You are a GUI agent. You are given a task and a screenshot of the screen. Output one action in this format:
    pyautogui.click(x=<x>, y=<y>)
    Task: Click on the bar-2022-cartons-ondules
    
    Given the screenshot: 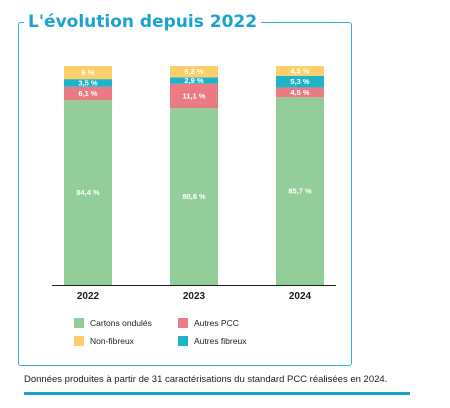 What is the action you would take?
    pyautogui.click(x=88, y=192)
    